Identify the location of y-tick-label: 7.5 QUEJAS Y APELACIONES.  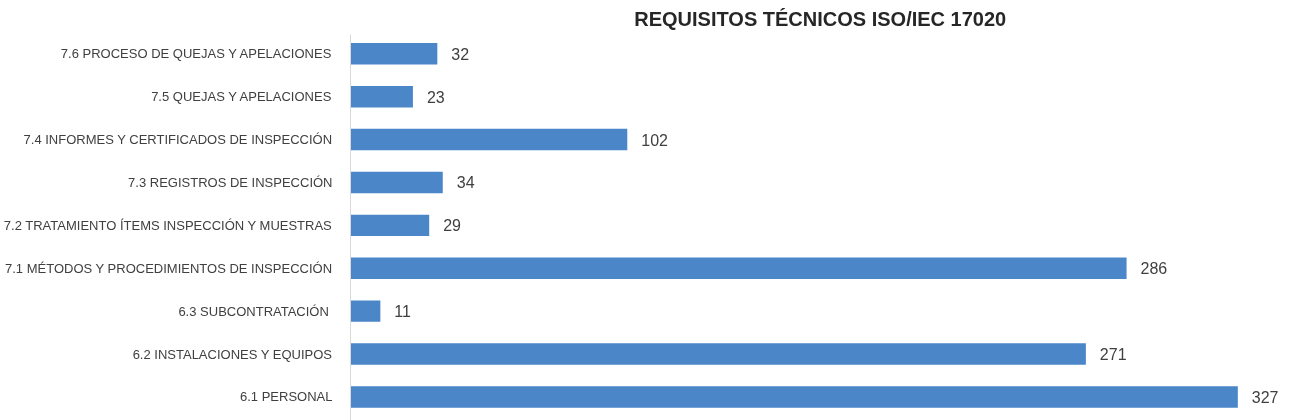
(241, 97).